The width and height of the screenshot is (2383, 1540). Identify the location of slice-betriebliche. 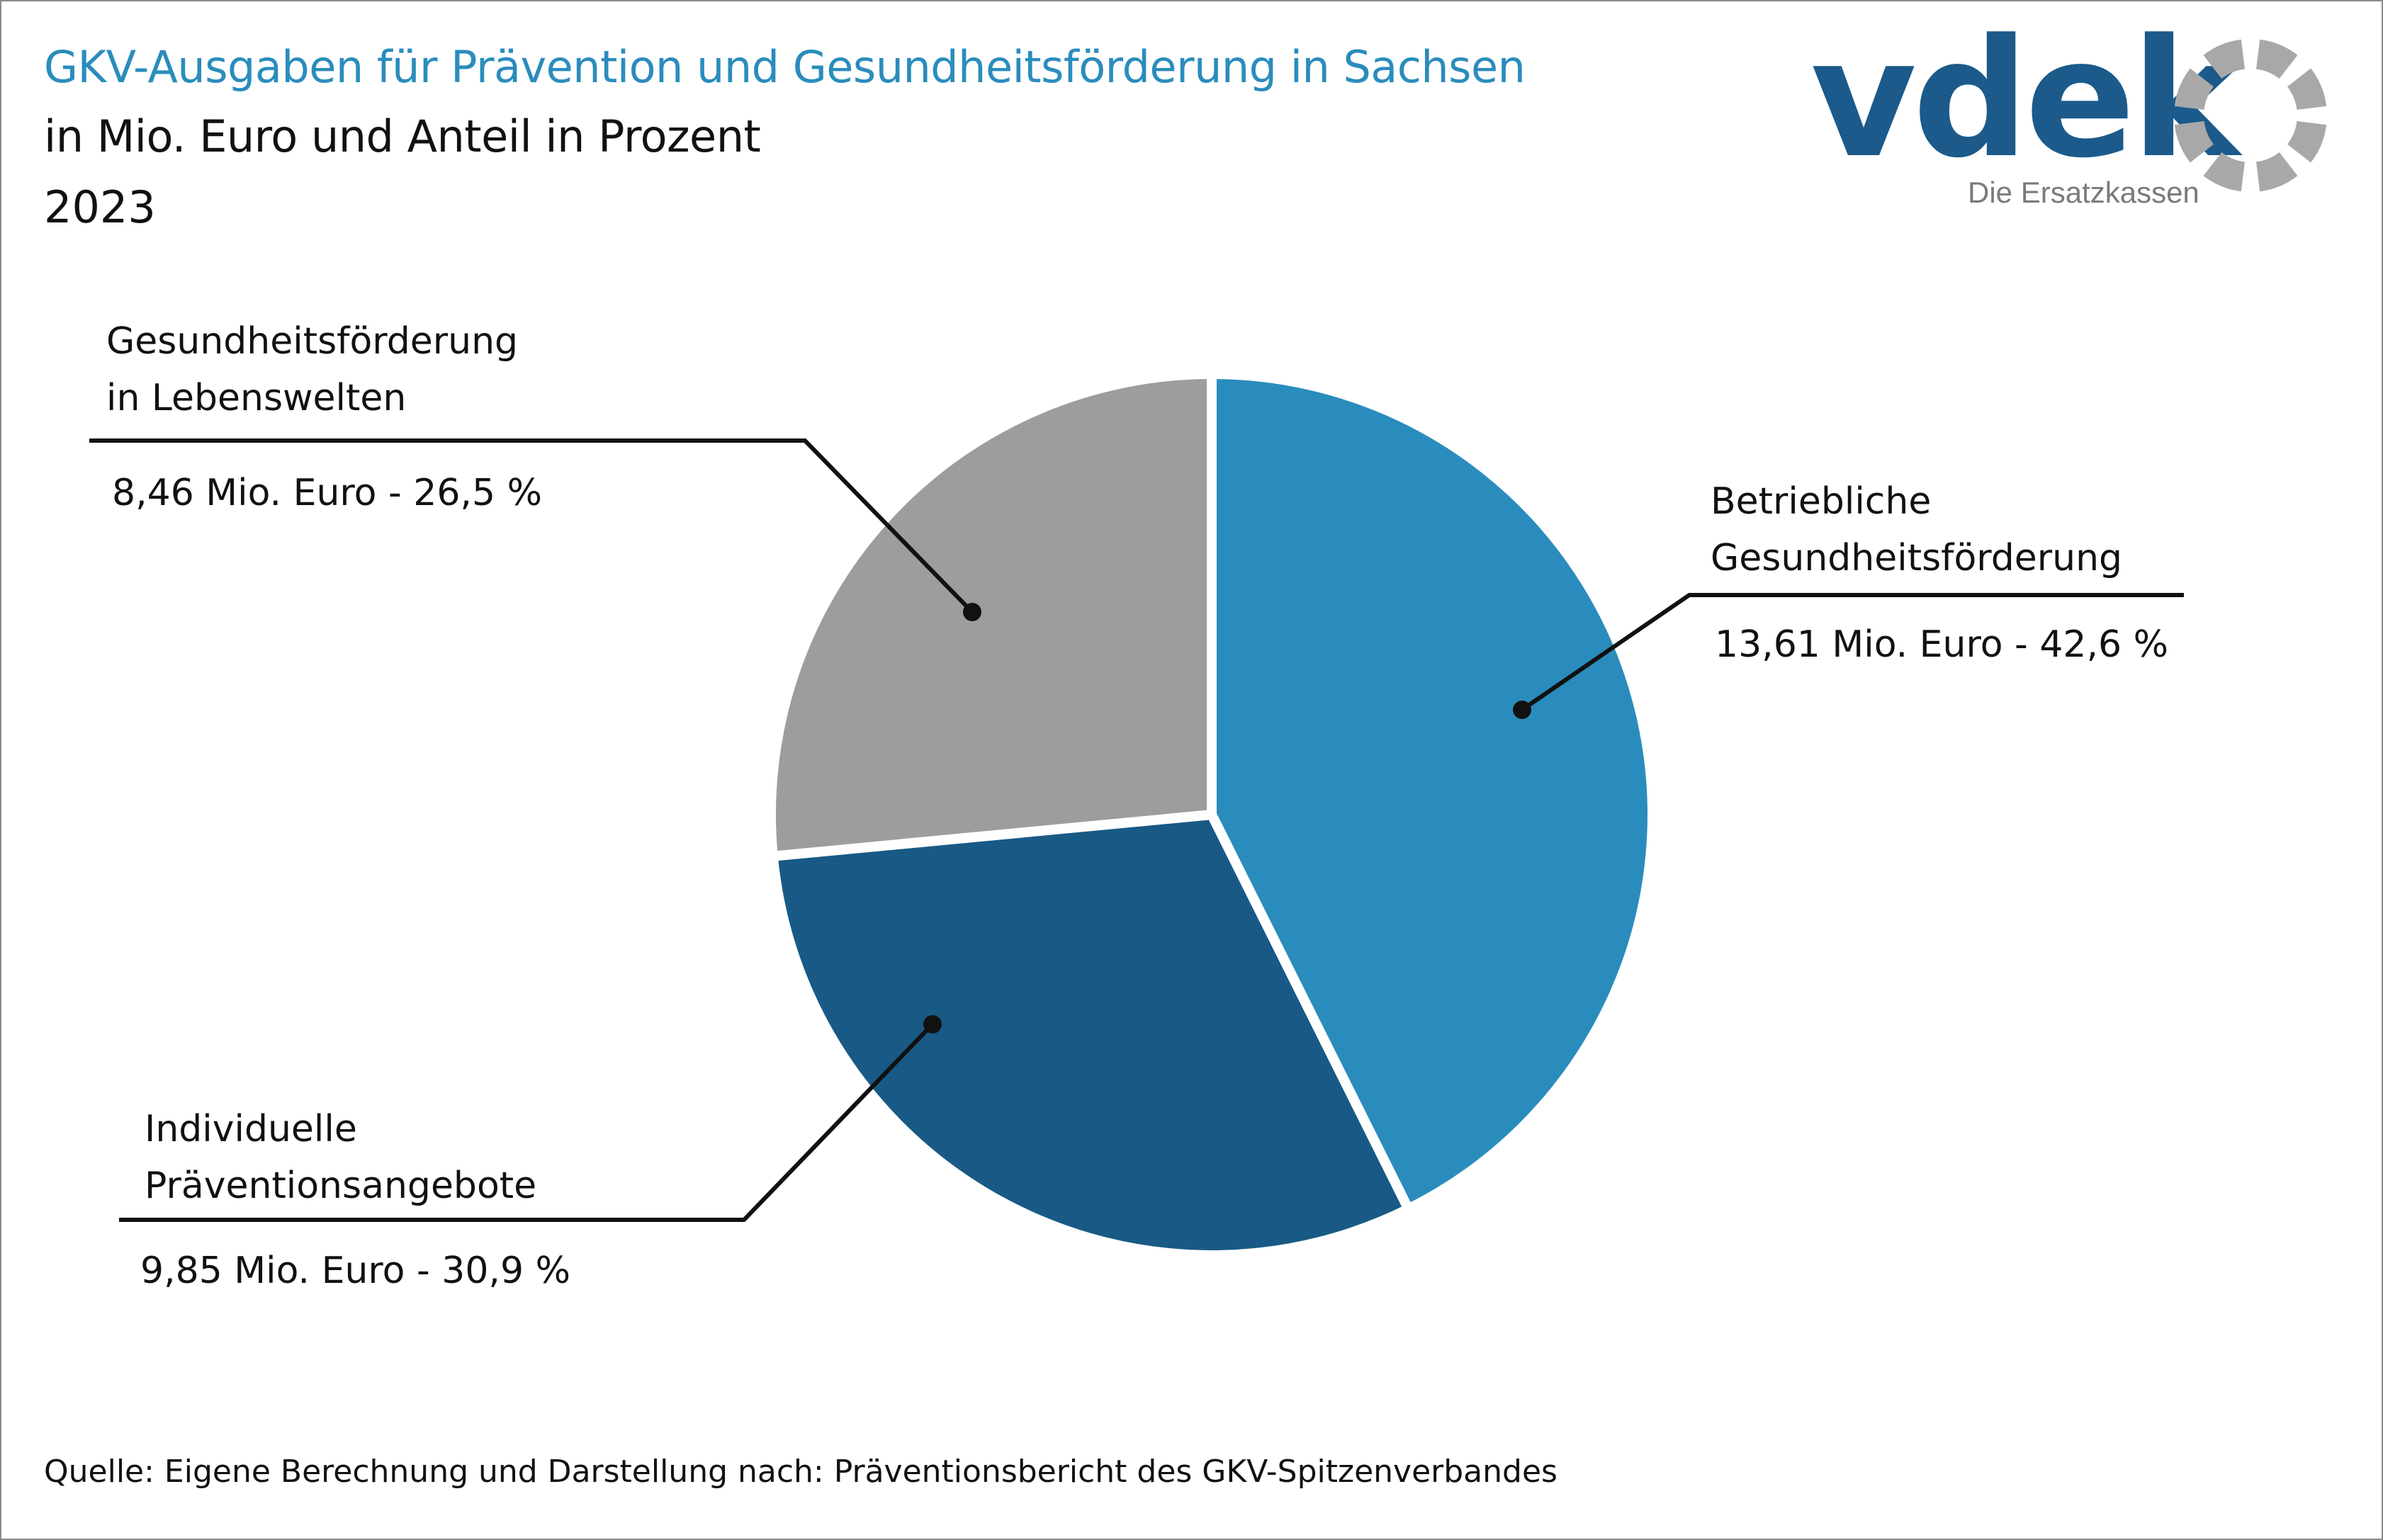
(1432, 792).